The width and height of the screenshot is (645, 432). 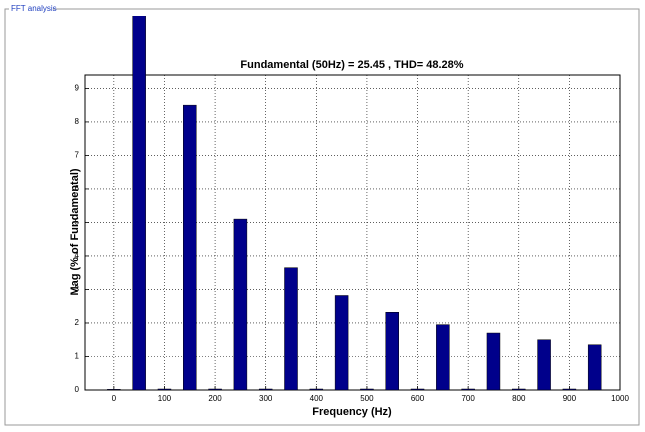 What do you see at coordinates (620, 398) in the screenshot?
I see `x-tick-label: 1000` at bounding box center [620, 398].